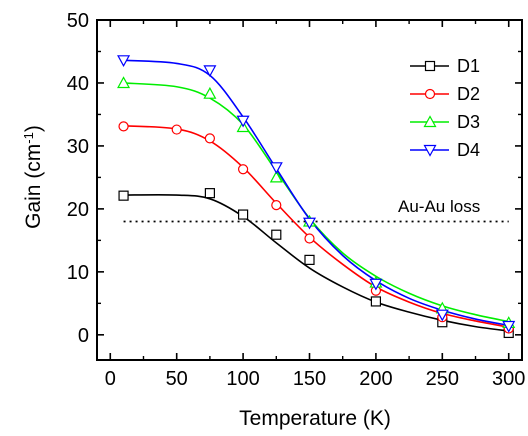  What do you see at coordinates (78, 147) in the screenshot?
I see `y-tick-label: 30` at bounding box center [78, 147].